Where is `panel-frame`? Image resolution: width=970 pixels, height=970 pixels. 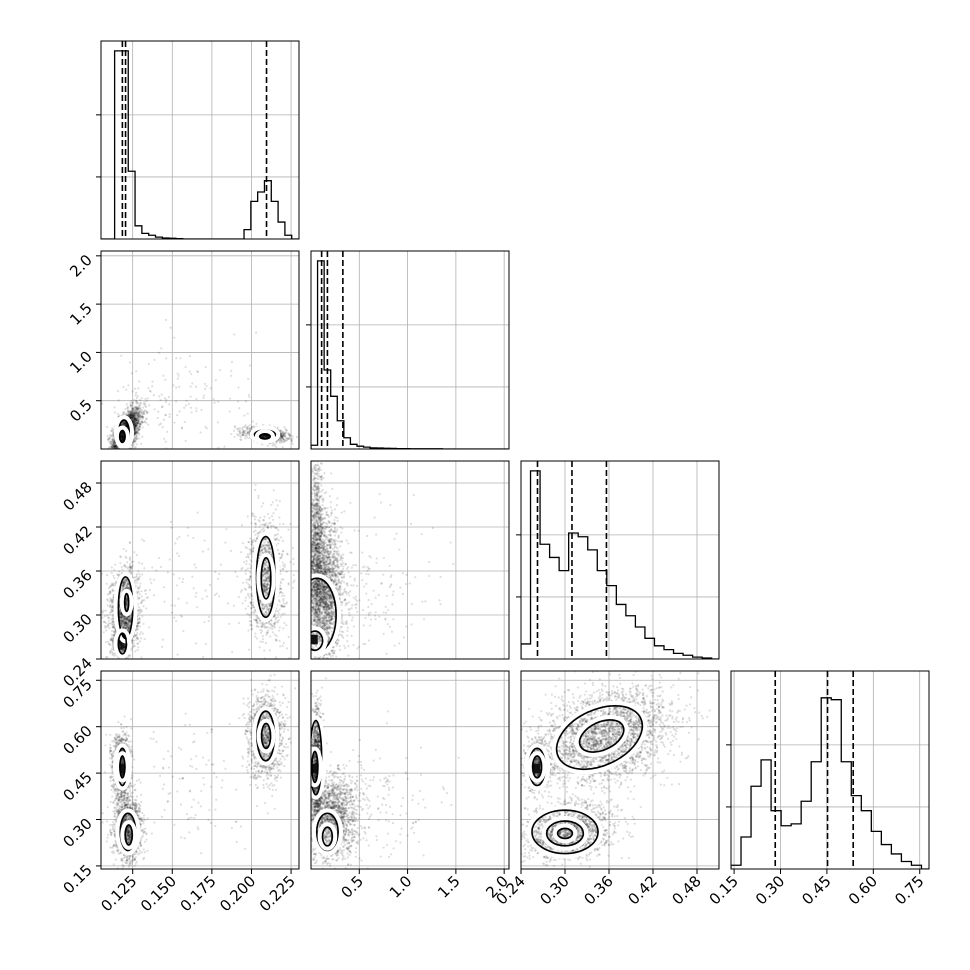
panel-frame is located at coordinates (200, 350).